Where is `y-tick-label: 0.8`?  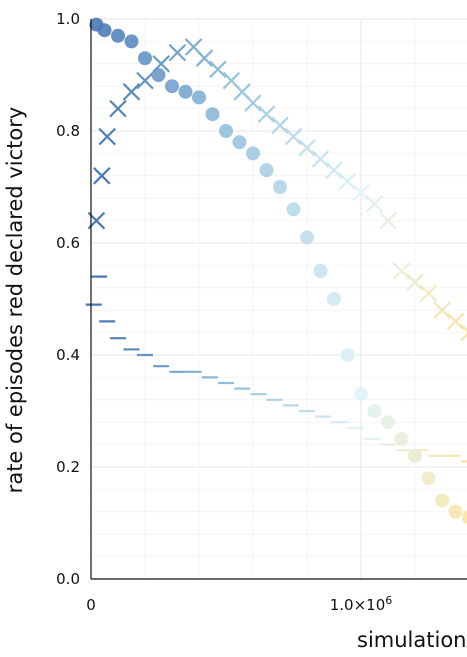 y-tick-label: 0.8 is located at coordinates (68, 131).